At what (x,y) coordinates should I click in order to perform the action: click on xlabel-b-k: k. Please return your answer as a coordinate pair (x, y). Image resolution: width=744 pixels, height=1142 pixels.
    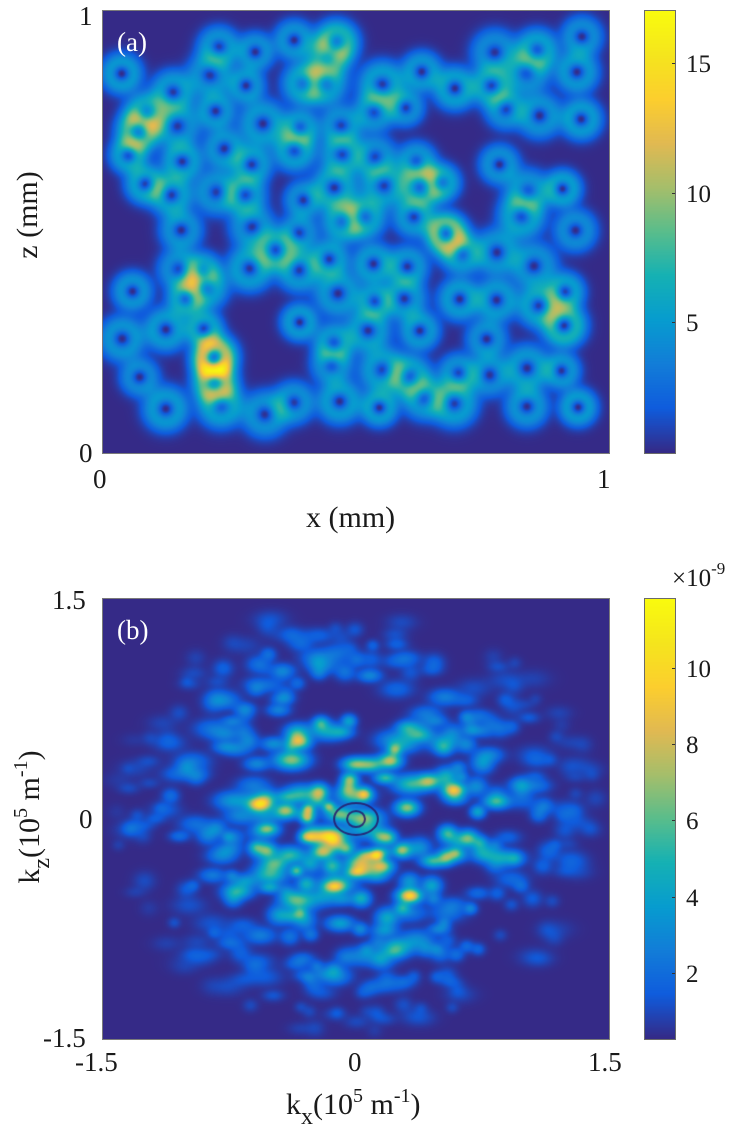
    Looking at the image, I should click on (293, 1104).